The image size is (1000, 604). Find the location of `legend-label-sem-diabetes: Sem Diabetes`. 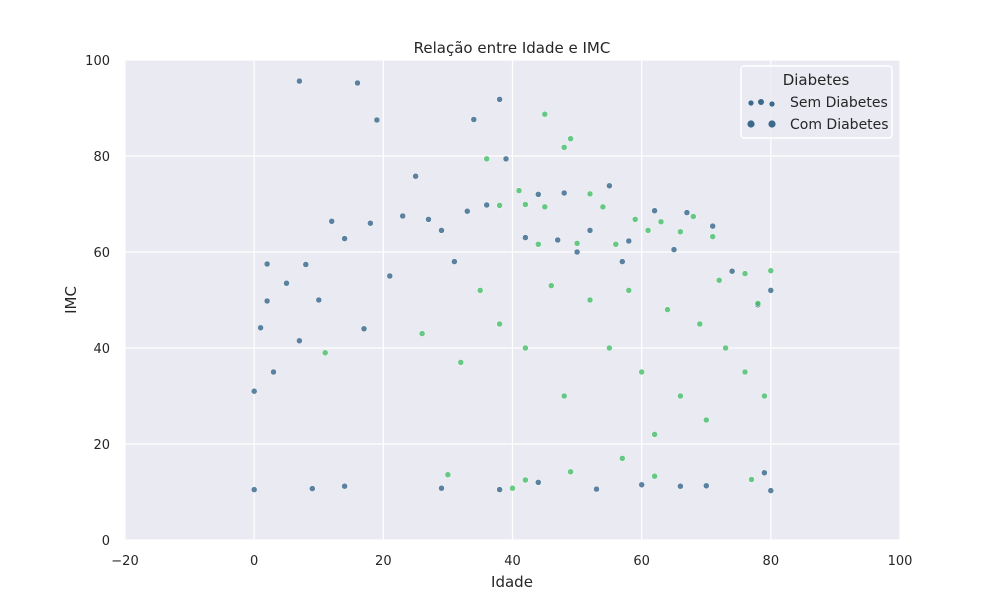

legend-label-sem-diabetes: Sem Diabetes is located at coordinates (839, 103).